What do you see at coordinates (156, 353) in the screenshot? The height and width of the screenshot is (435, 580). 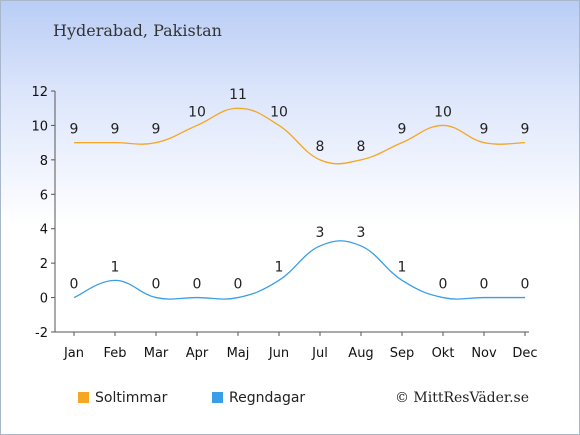 I see `x-tick-label: Mar` at bounding box center [156, 353].